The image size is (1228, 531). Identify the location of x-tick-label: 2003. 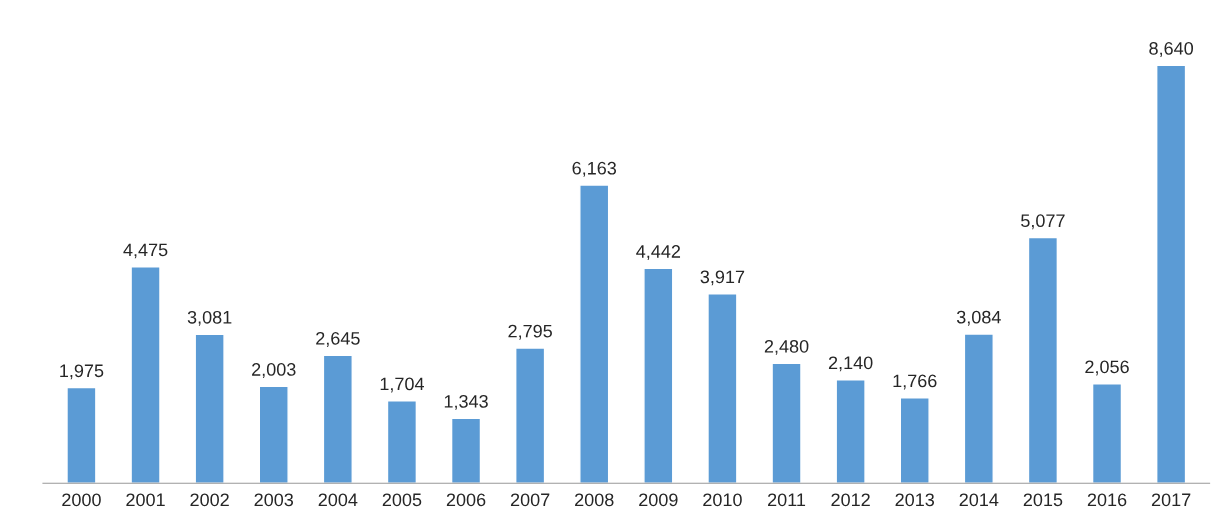
(274, 500).